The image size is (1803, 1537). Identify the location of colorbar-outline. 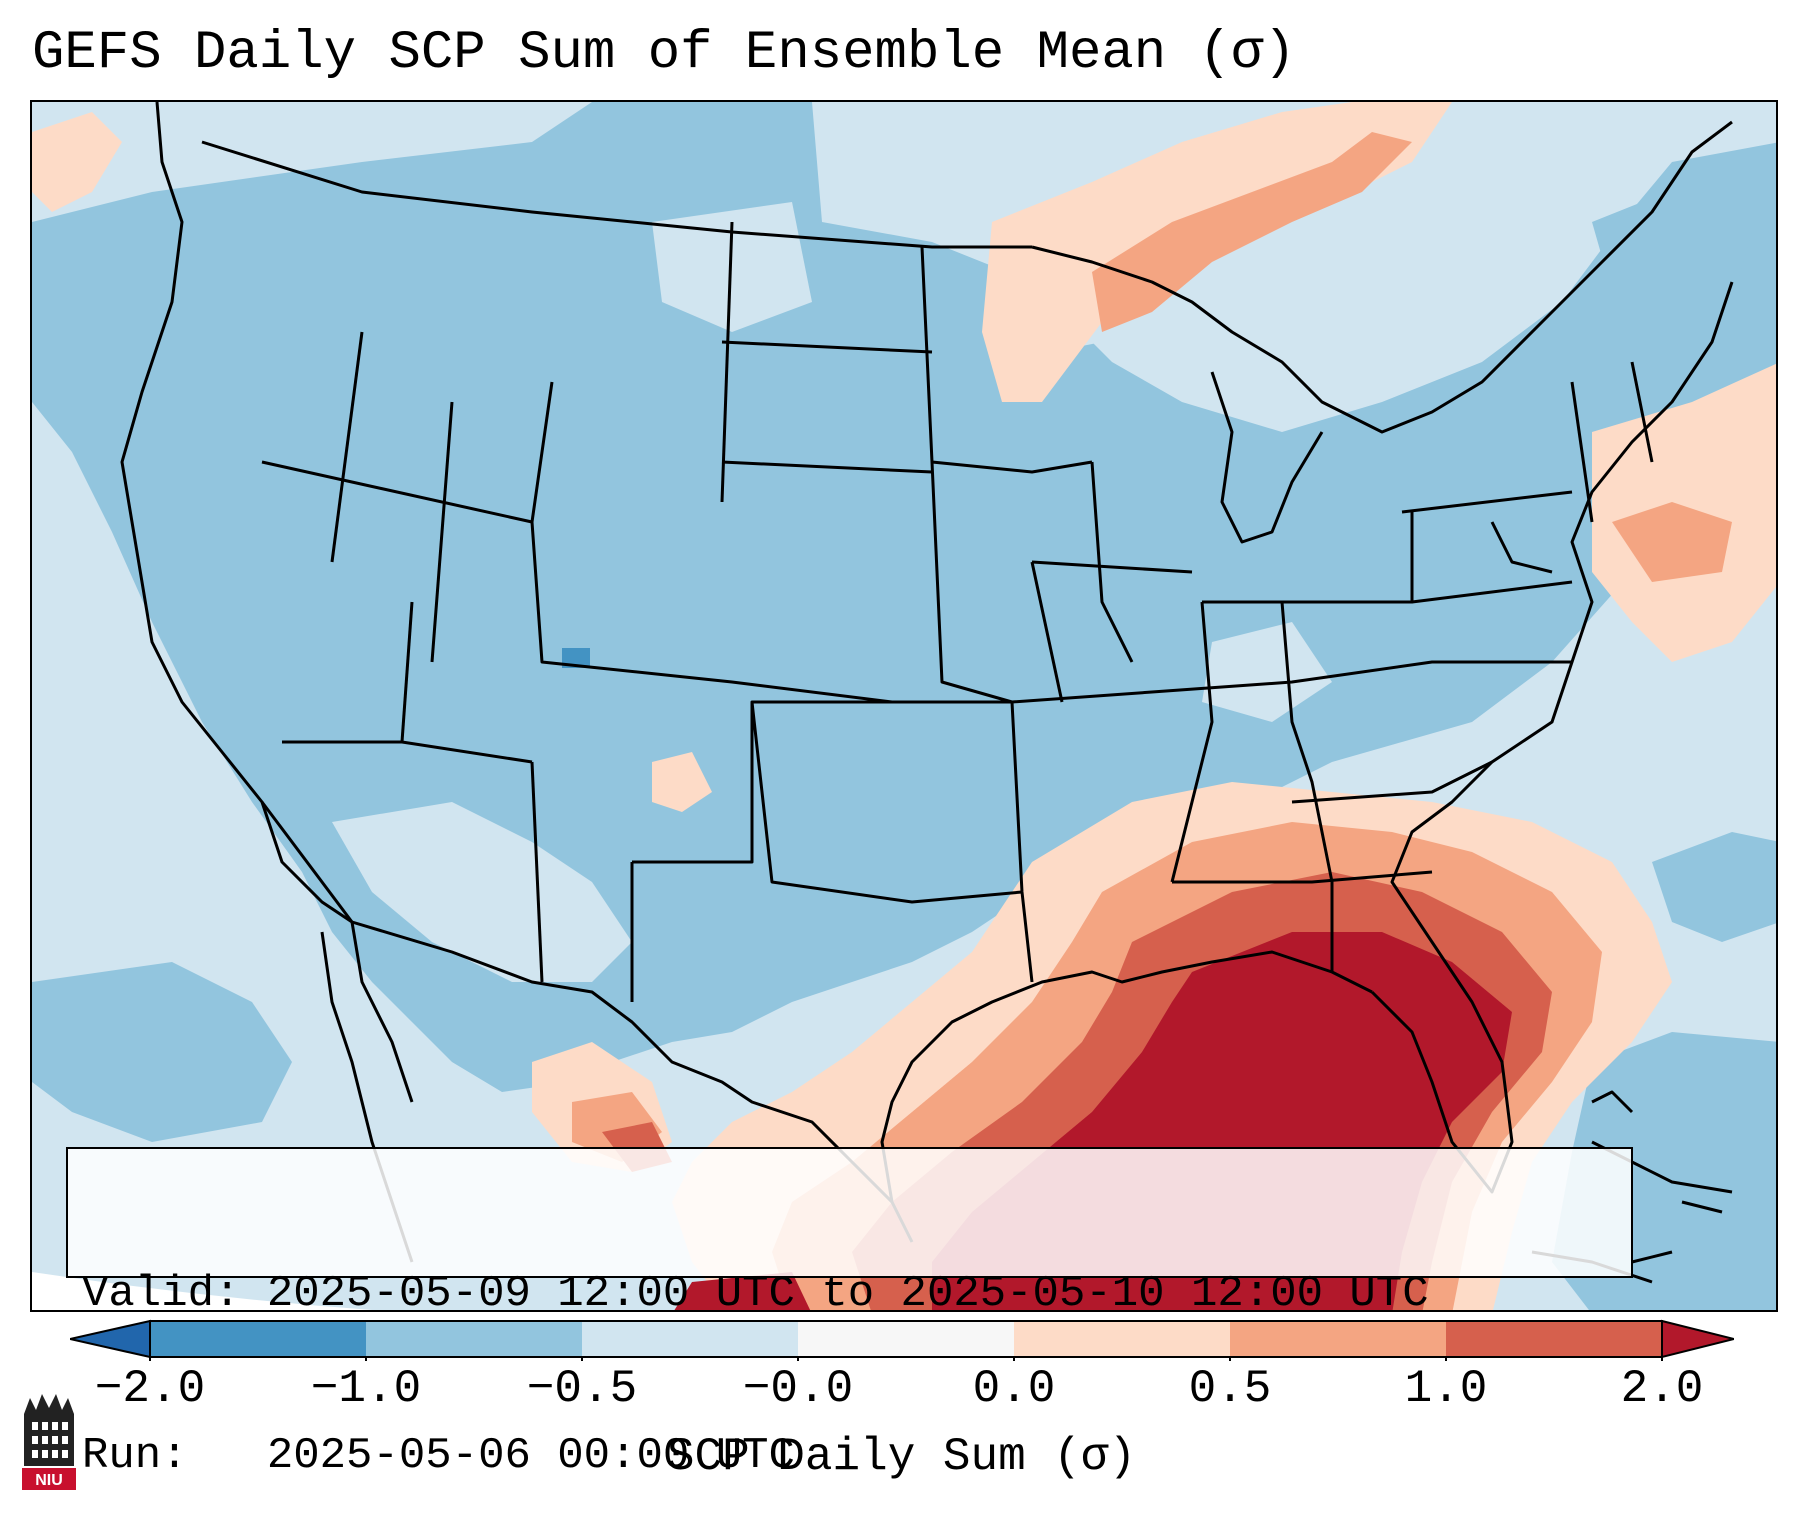
(906, 1339).